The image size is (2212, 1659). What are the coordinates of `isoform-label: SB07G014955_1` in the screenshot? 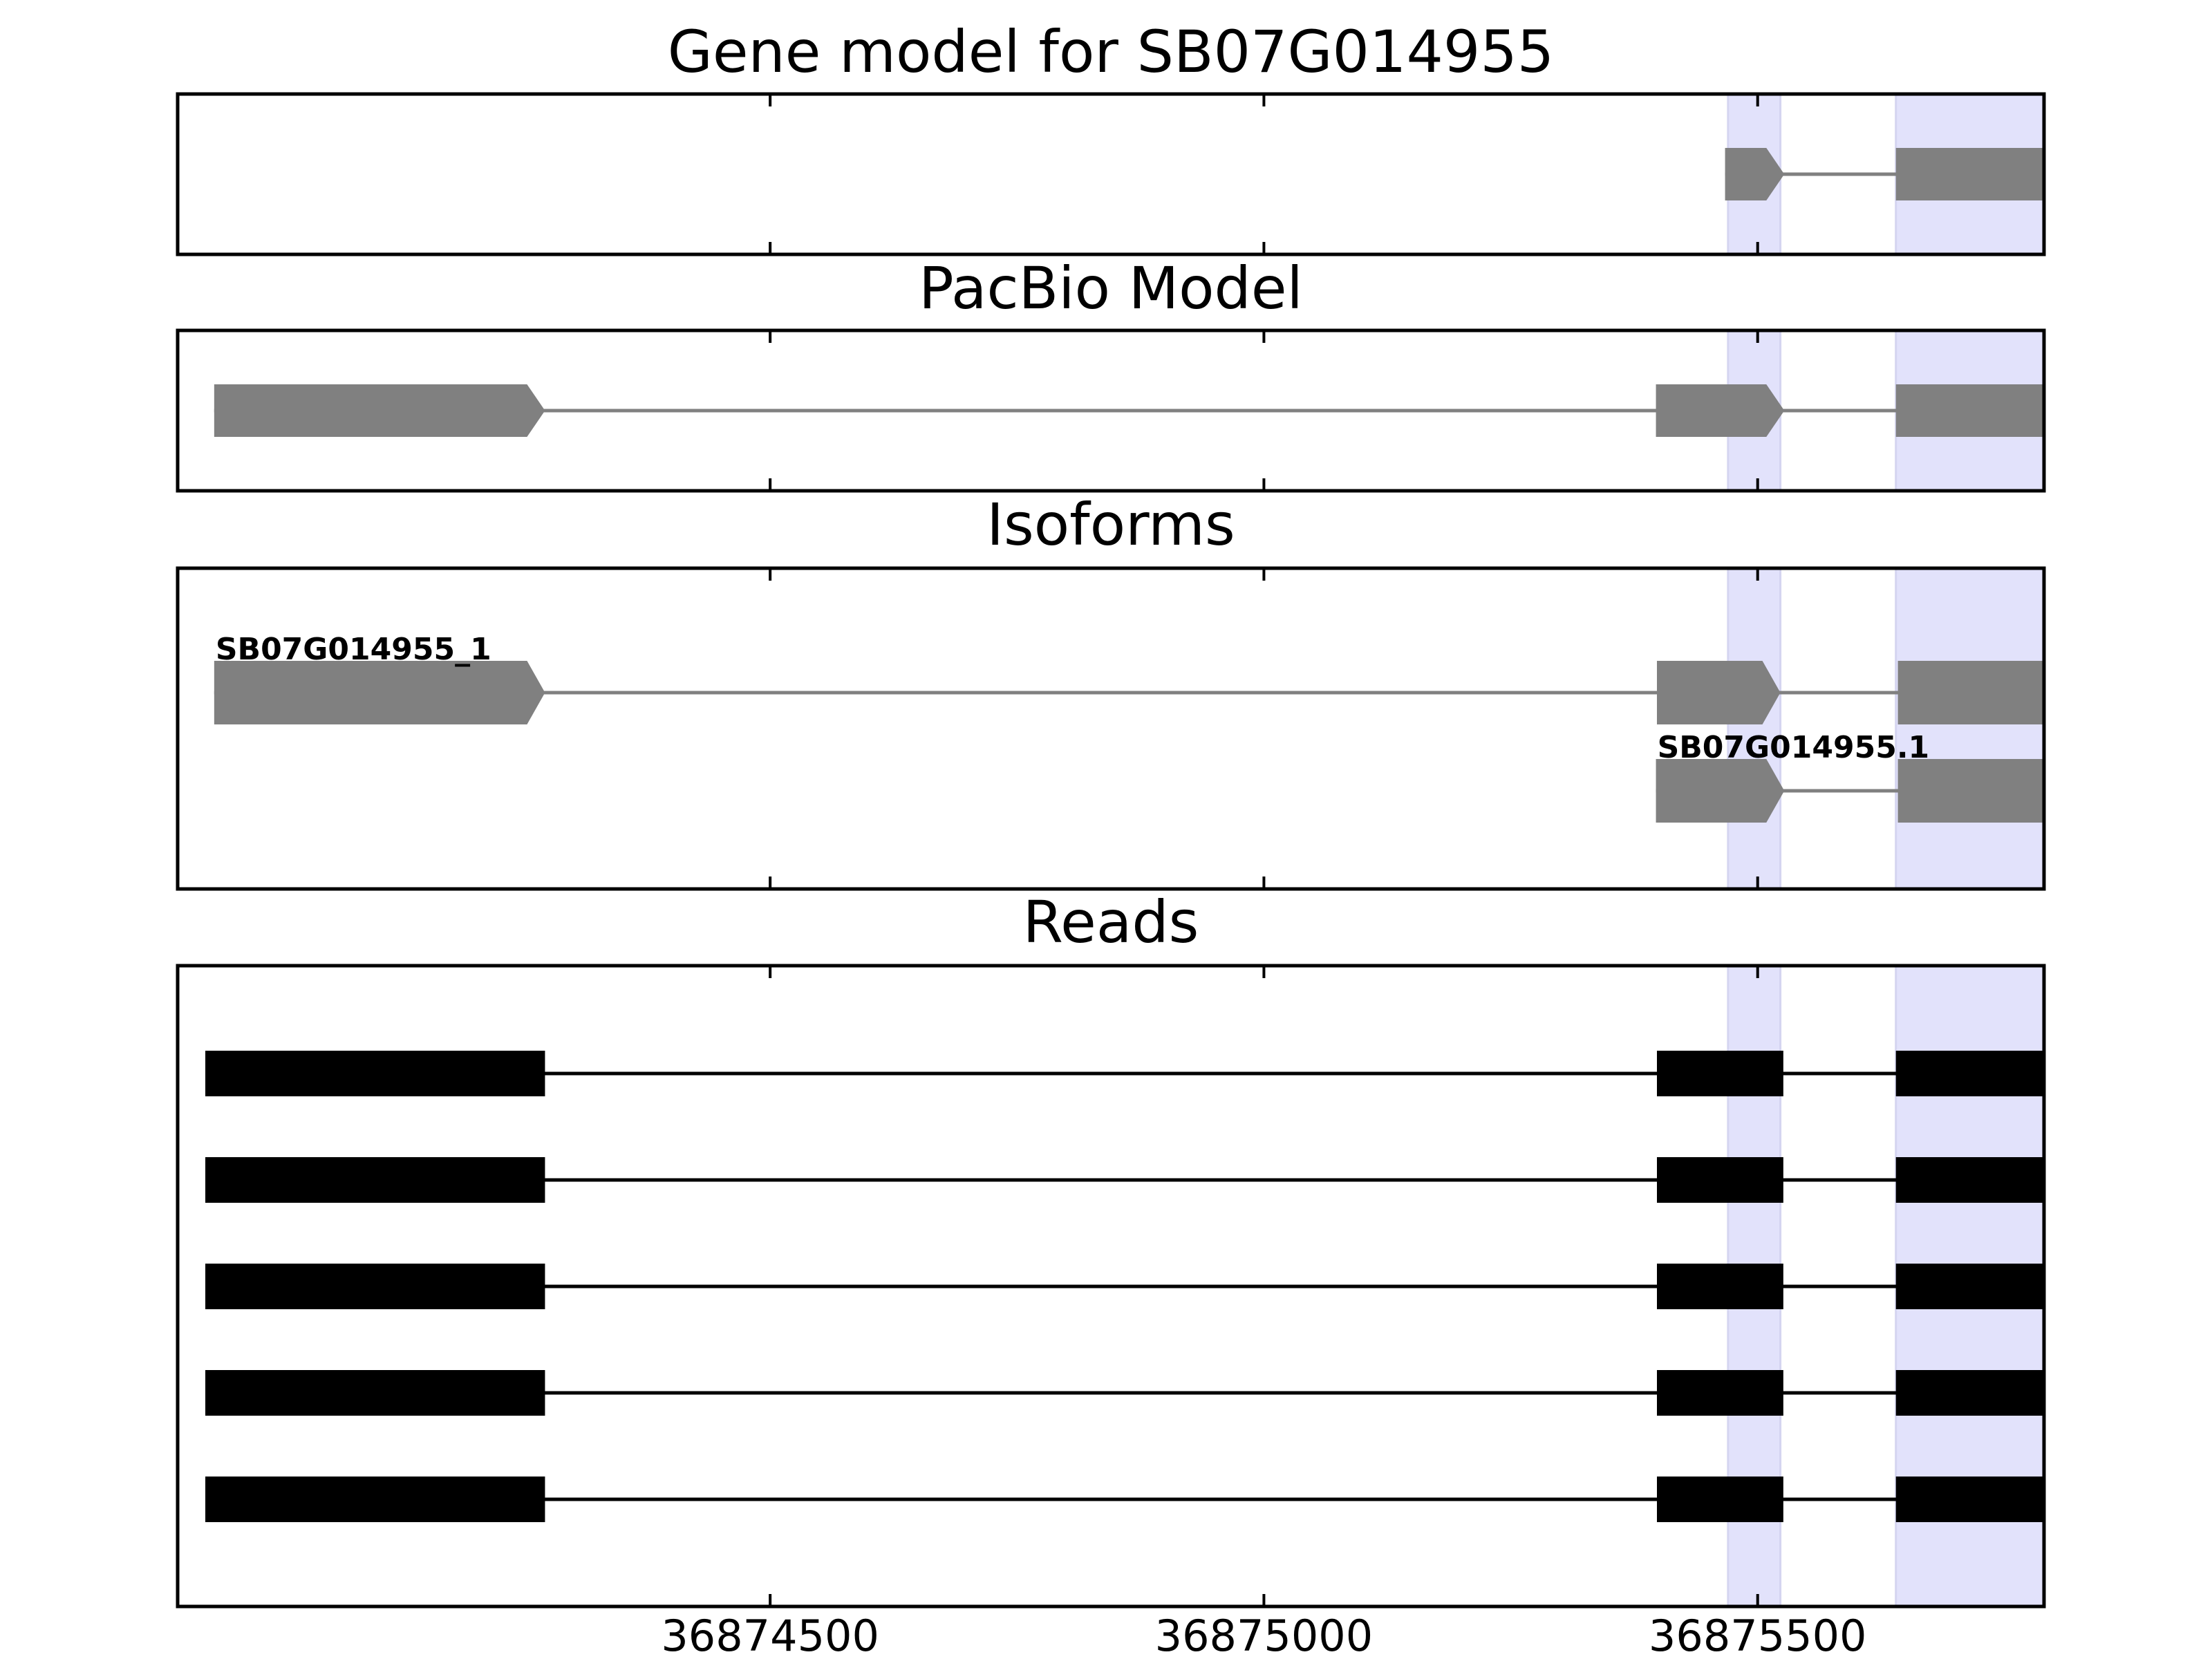 It's located at (354, 650).